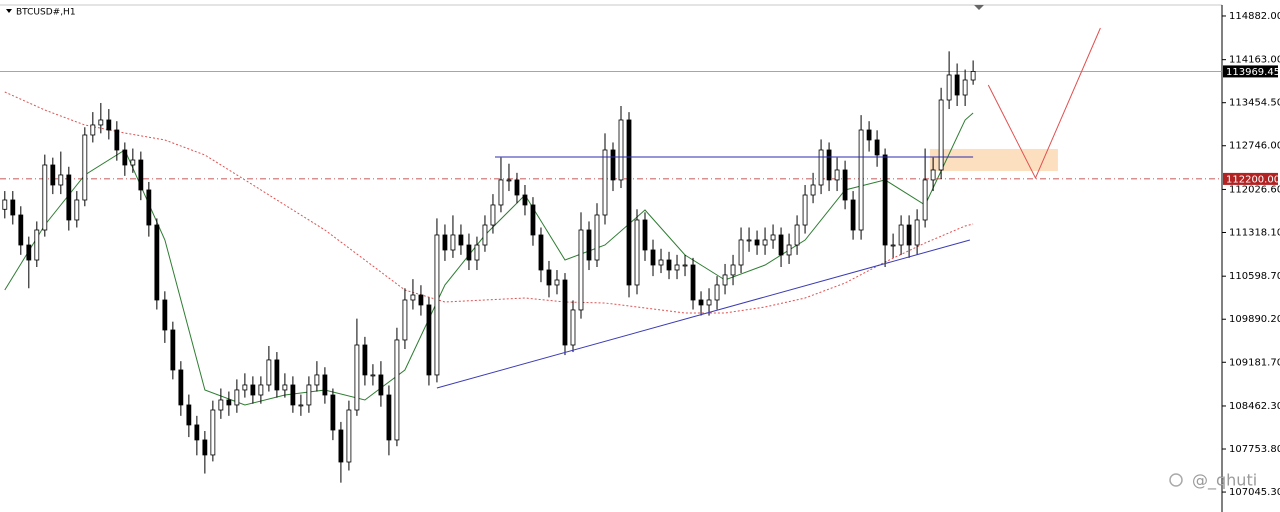 The width and height of the screenshot is (1280, 512). What do you see at coordinates (1254, 146) in the screenshot?
I see `y-tick-label: 112746.00` at bounding box center [1254, 146].